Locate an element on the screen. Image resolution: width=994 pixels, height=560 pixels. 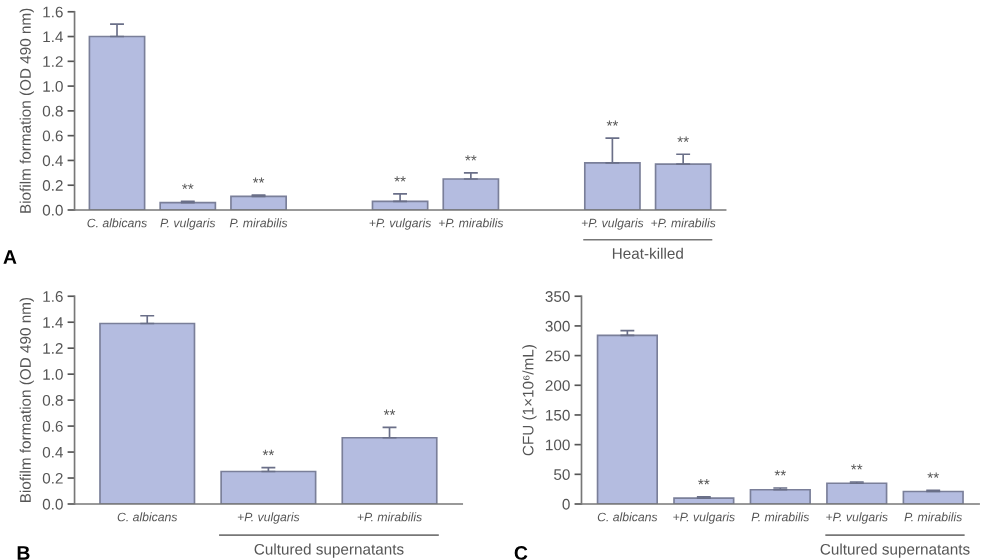
text: A is located at coordinates (10, 257).